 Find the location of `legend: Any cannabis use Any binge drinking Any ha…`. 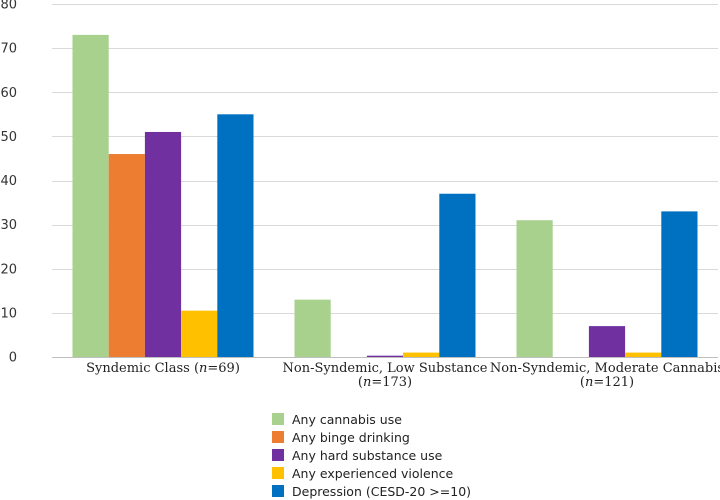

legend: Any cannabis use Any binge drinking Any ha… is located at coordinates (371, 455).